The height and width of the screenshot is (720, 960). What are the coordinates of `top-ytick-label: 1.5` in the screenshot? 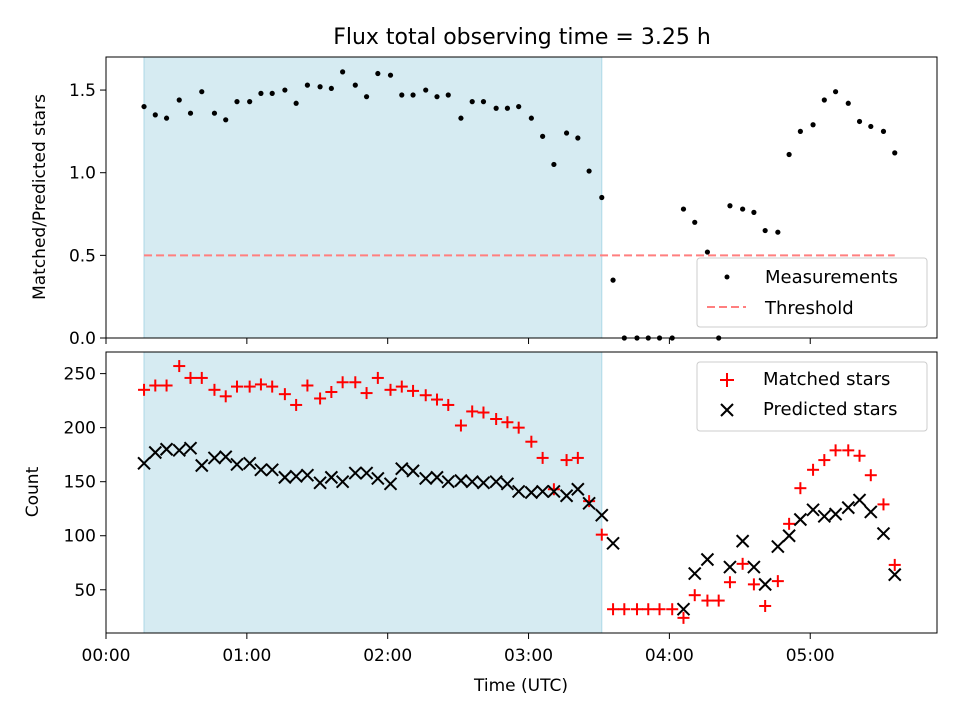 It's located at (82, 91).